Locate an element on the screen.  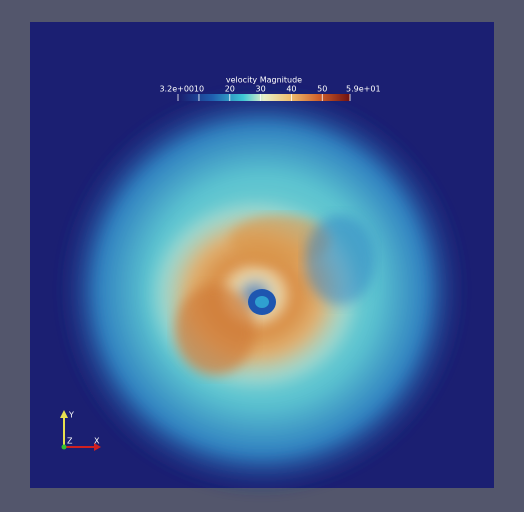
colorbar-tick-label: 20 is located at coordinates (230, 89).